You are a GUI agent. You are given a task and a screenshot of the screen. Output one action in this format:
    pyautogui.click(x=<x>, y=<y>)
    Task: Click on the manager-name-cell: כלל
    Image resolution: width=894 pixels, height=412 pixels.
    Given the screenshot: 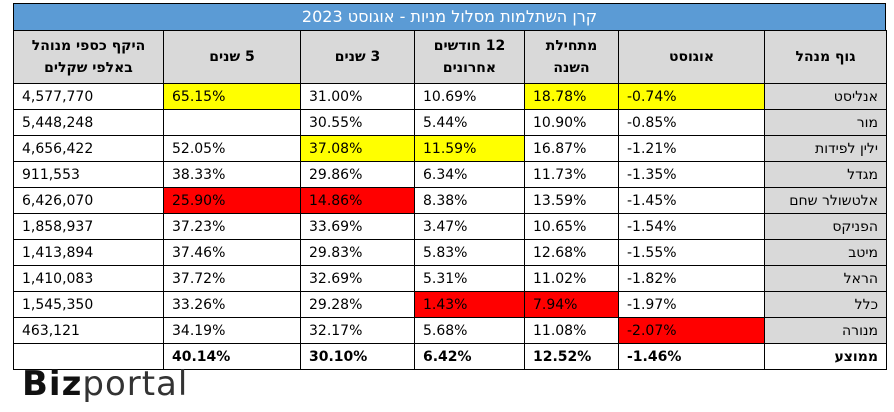 What is the action you would take?
    pyautogui.click(x=825, y=304)
    